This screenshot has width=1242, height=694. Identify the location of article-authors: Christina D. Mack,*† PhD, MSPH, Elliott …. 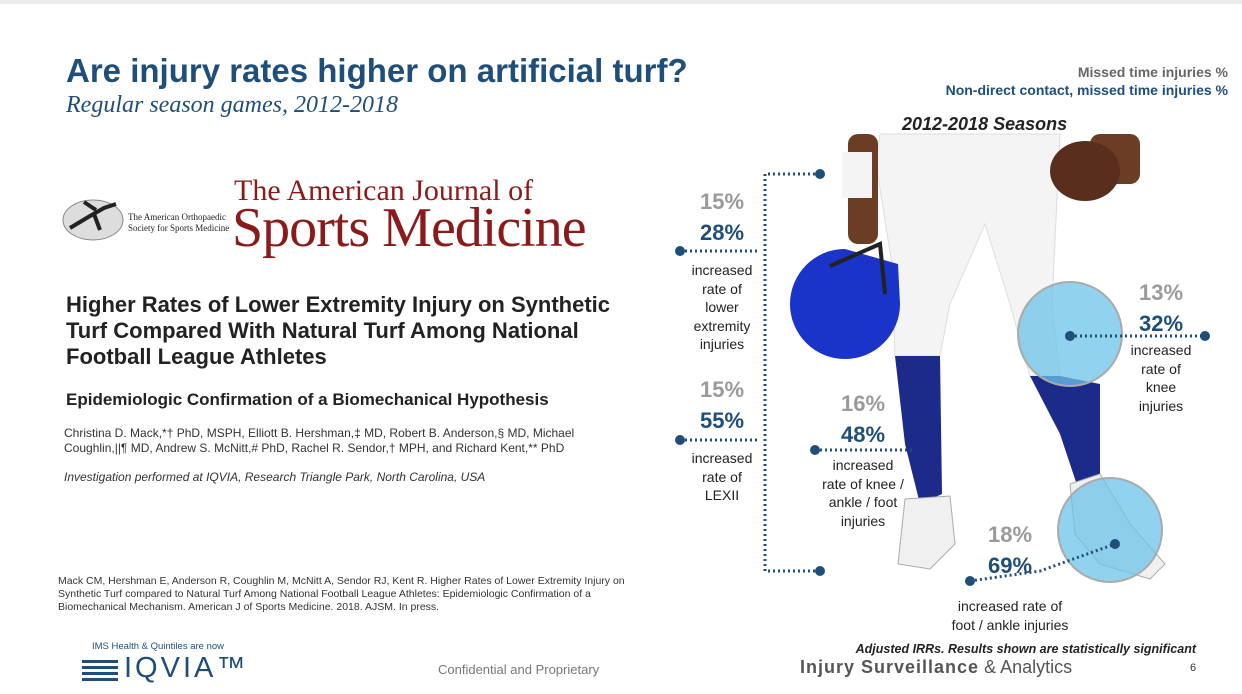
(319, 440).